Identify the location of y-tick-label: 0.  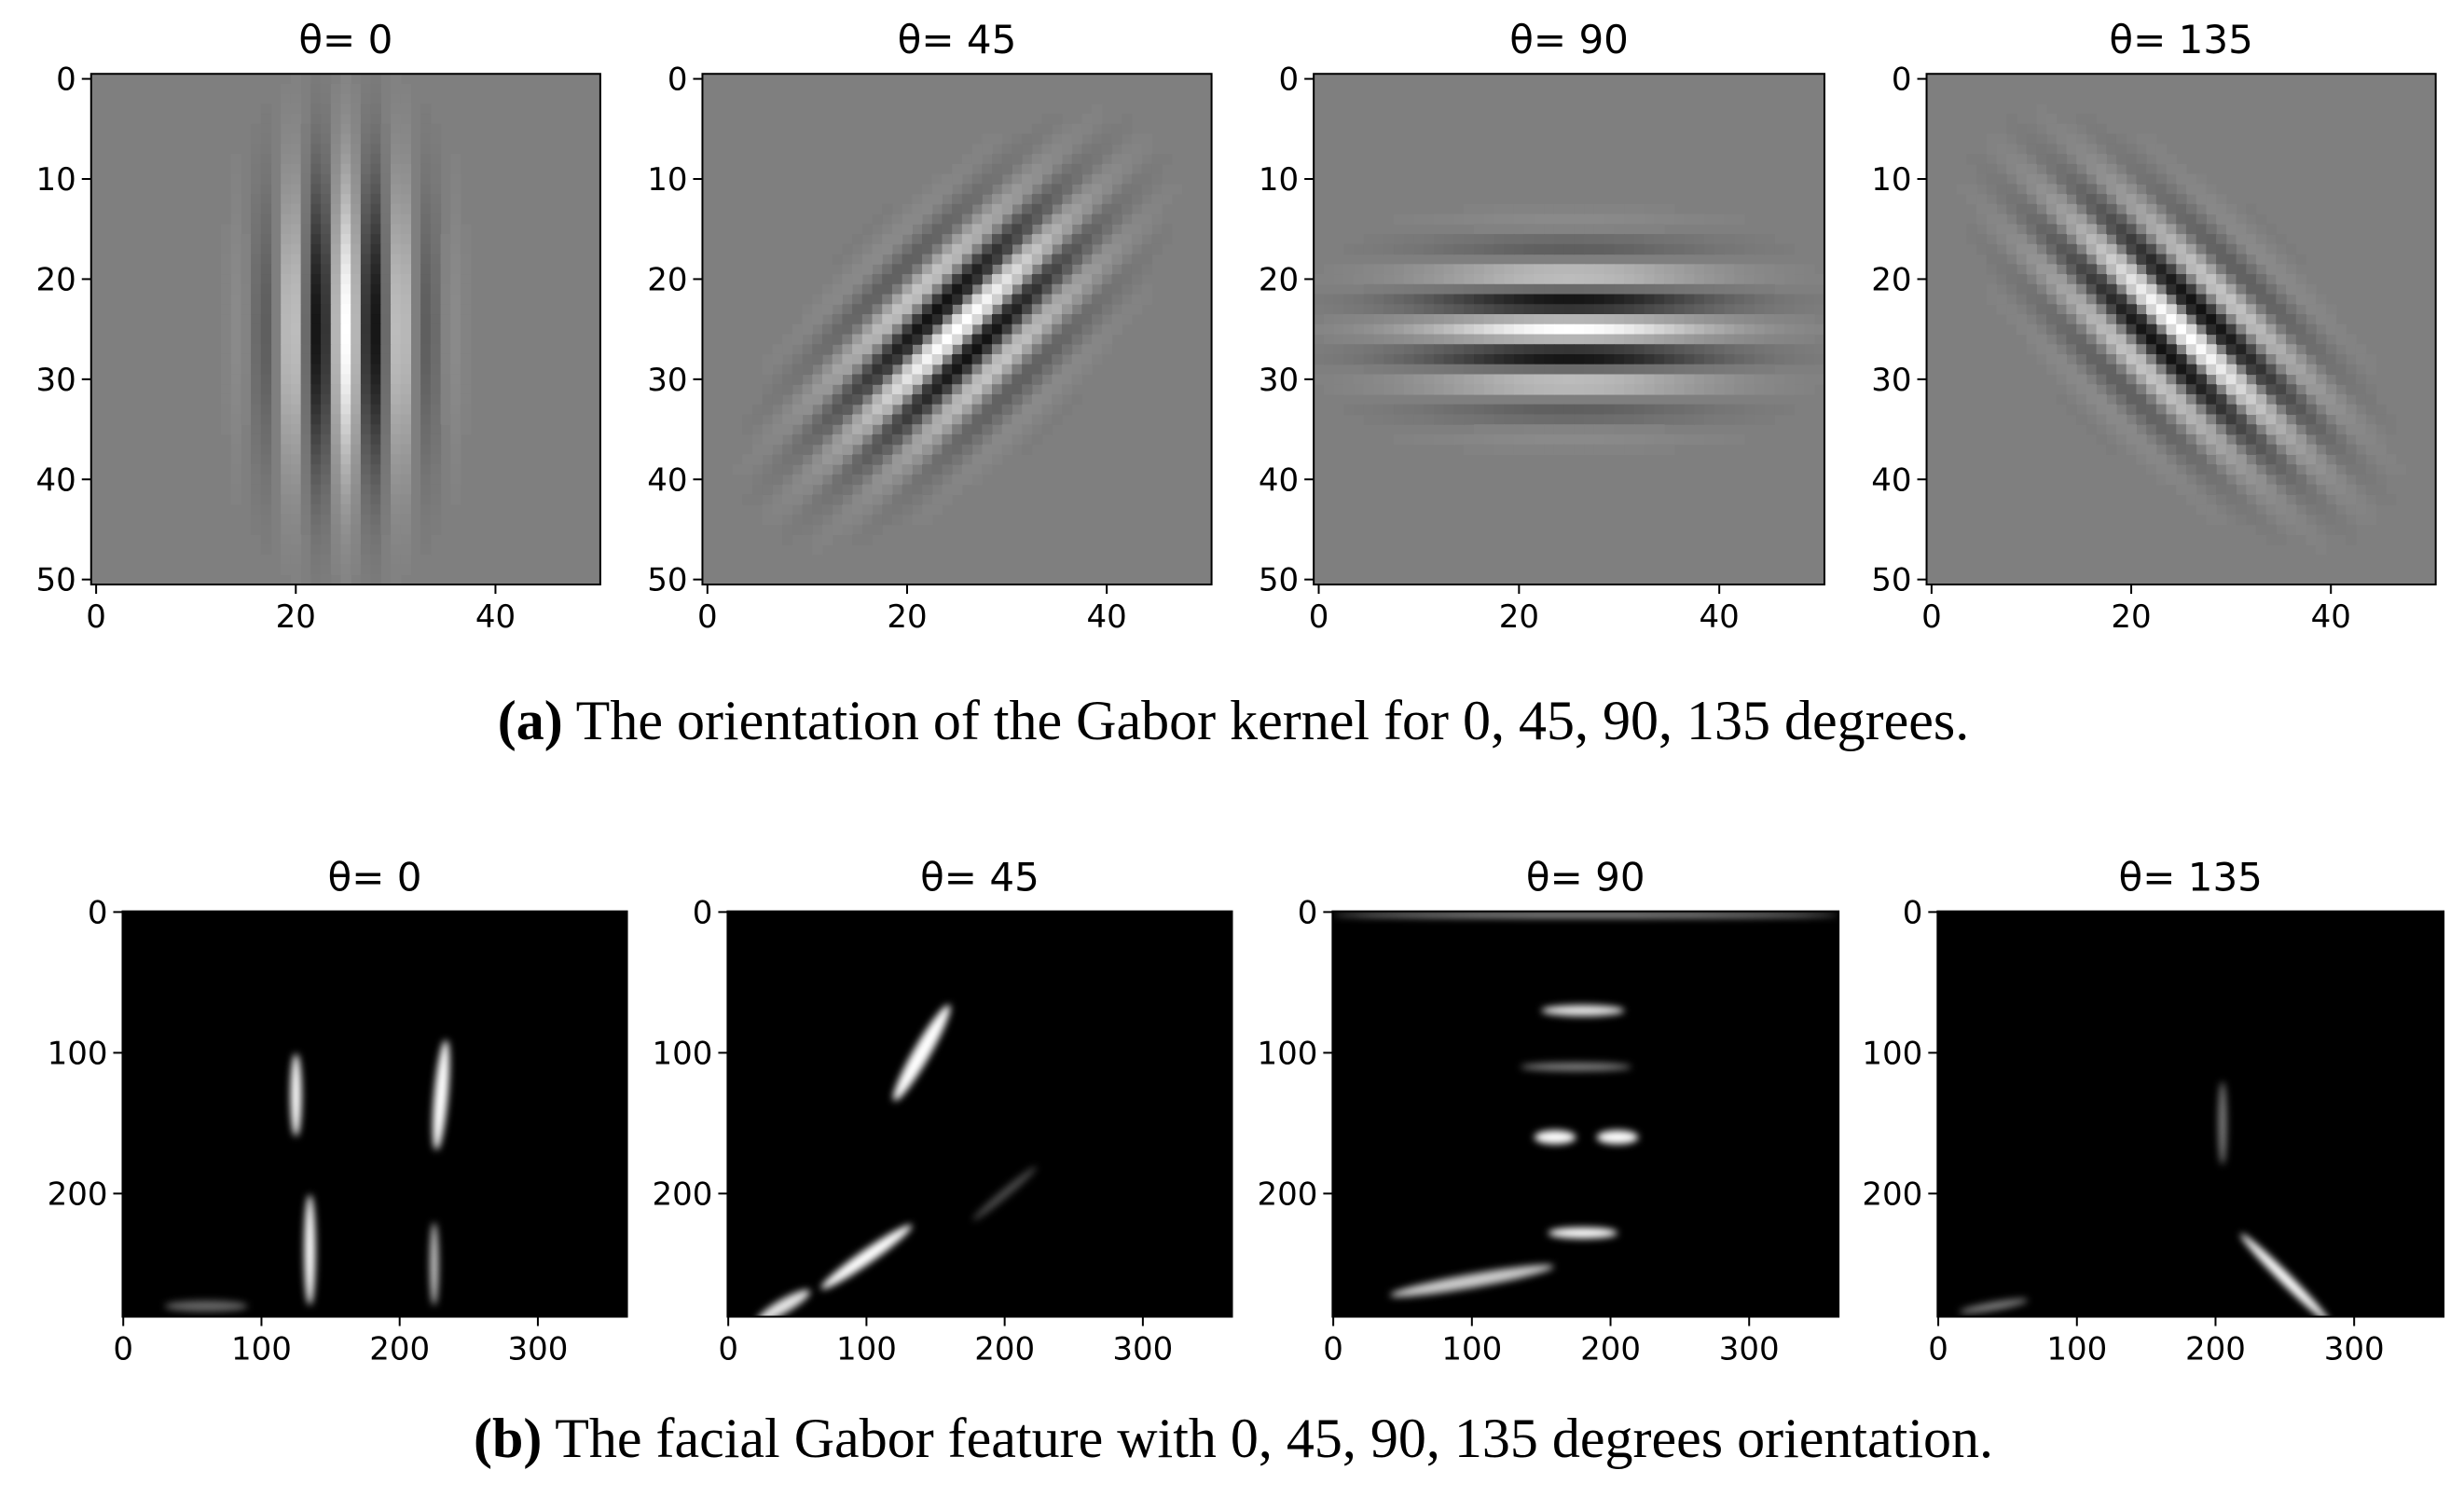
(98, 912).